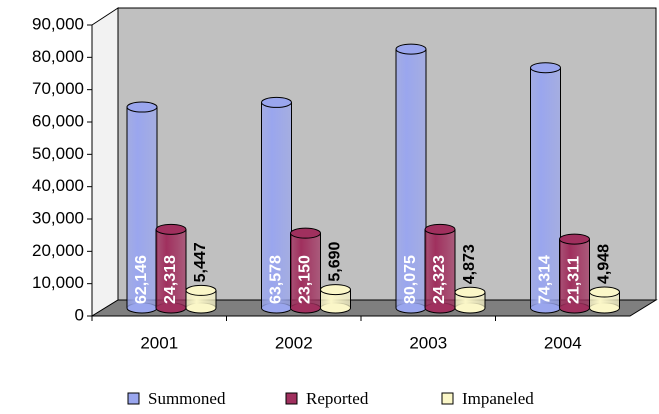 The width and height of the screenshot is (659, 414). Describe the element at coordinates (58, 250) in the screenshot. I see `y-tick-label: 20,000` at that location.